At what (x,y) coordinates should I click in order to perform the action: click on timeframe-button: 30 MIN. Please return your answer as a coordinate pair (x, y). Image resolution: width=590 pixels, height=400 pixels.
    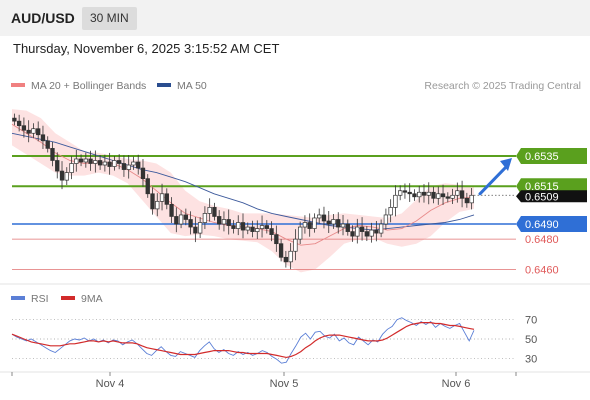
    Looking at the image, I should click on (109, 18).